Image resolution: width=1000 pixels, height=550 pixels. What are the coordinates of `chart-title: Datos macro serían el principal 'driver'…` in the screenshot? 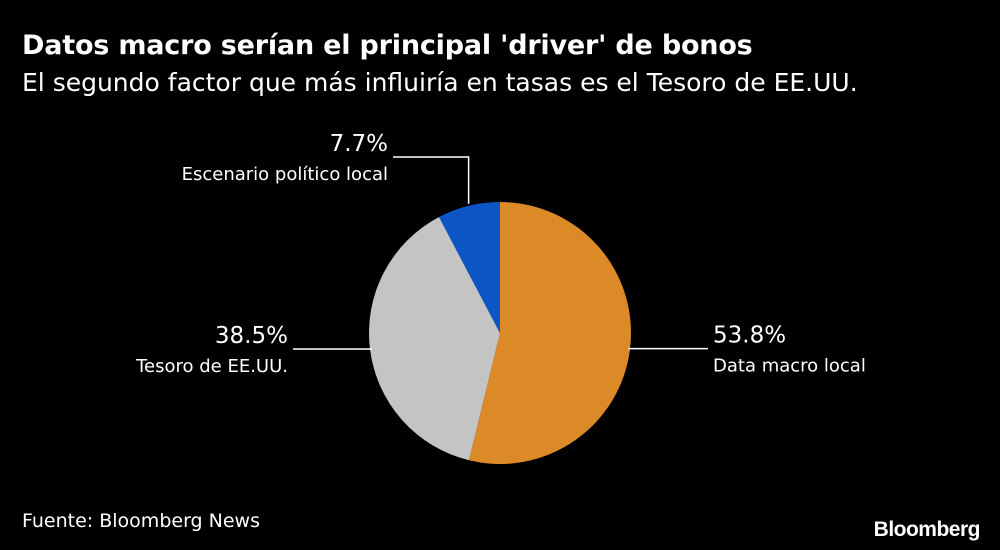 It's located at (387, 45).